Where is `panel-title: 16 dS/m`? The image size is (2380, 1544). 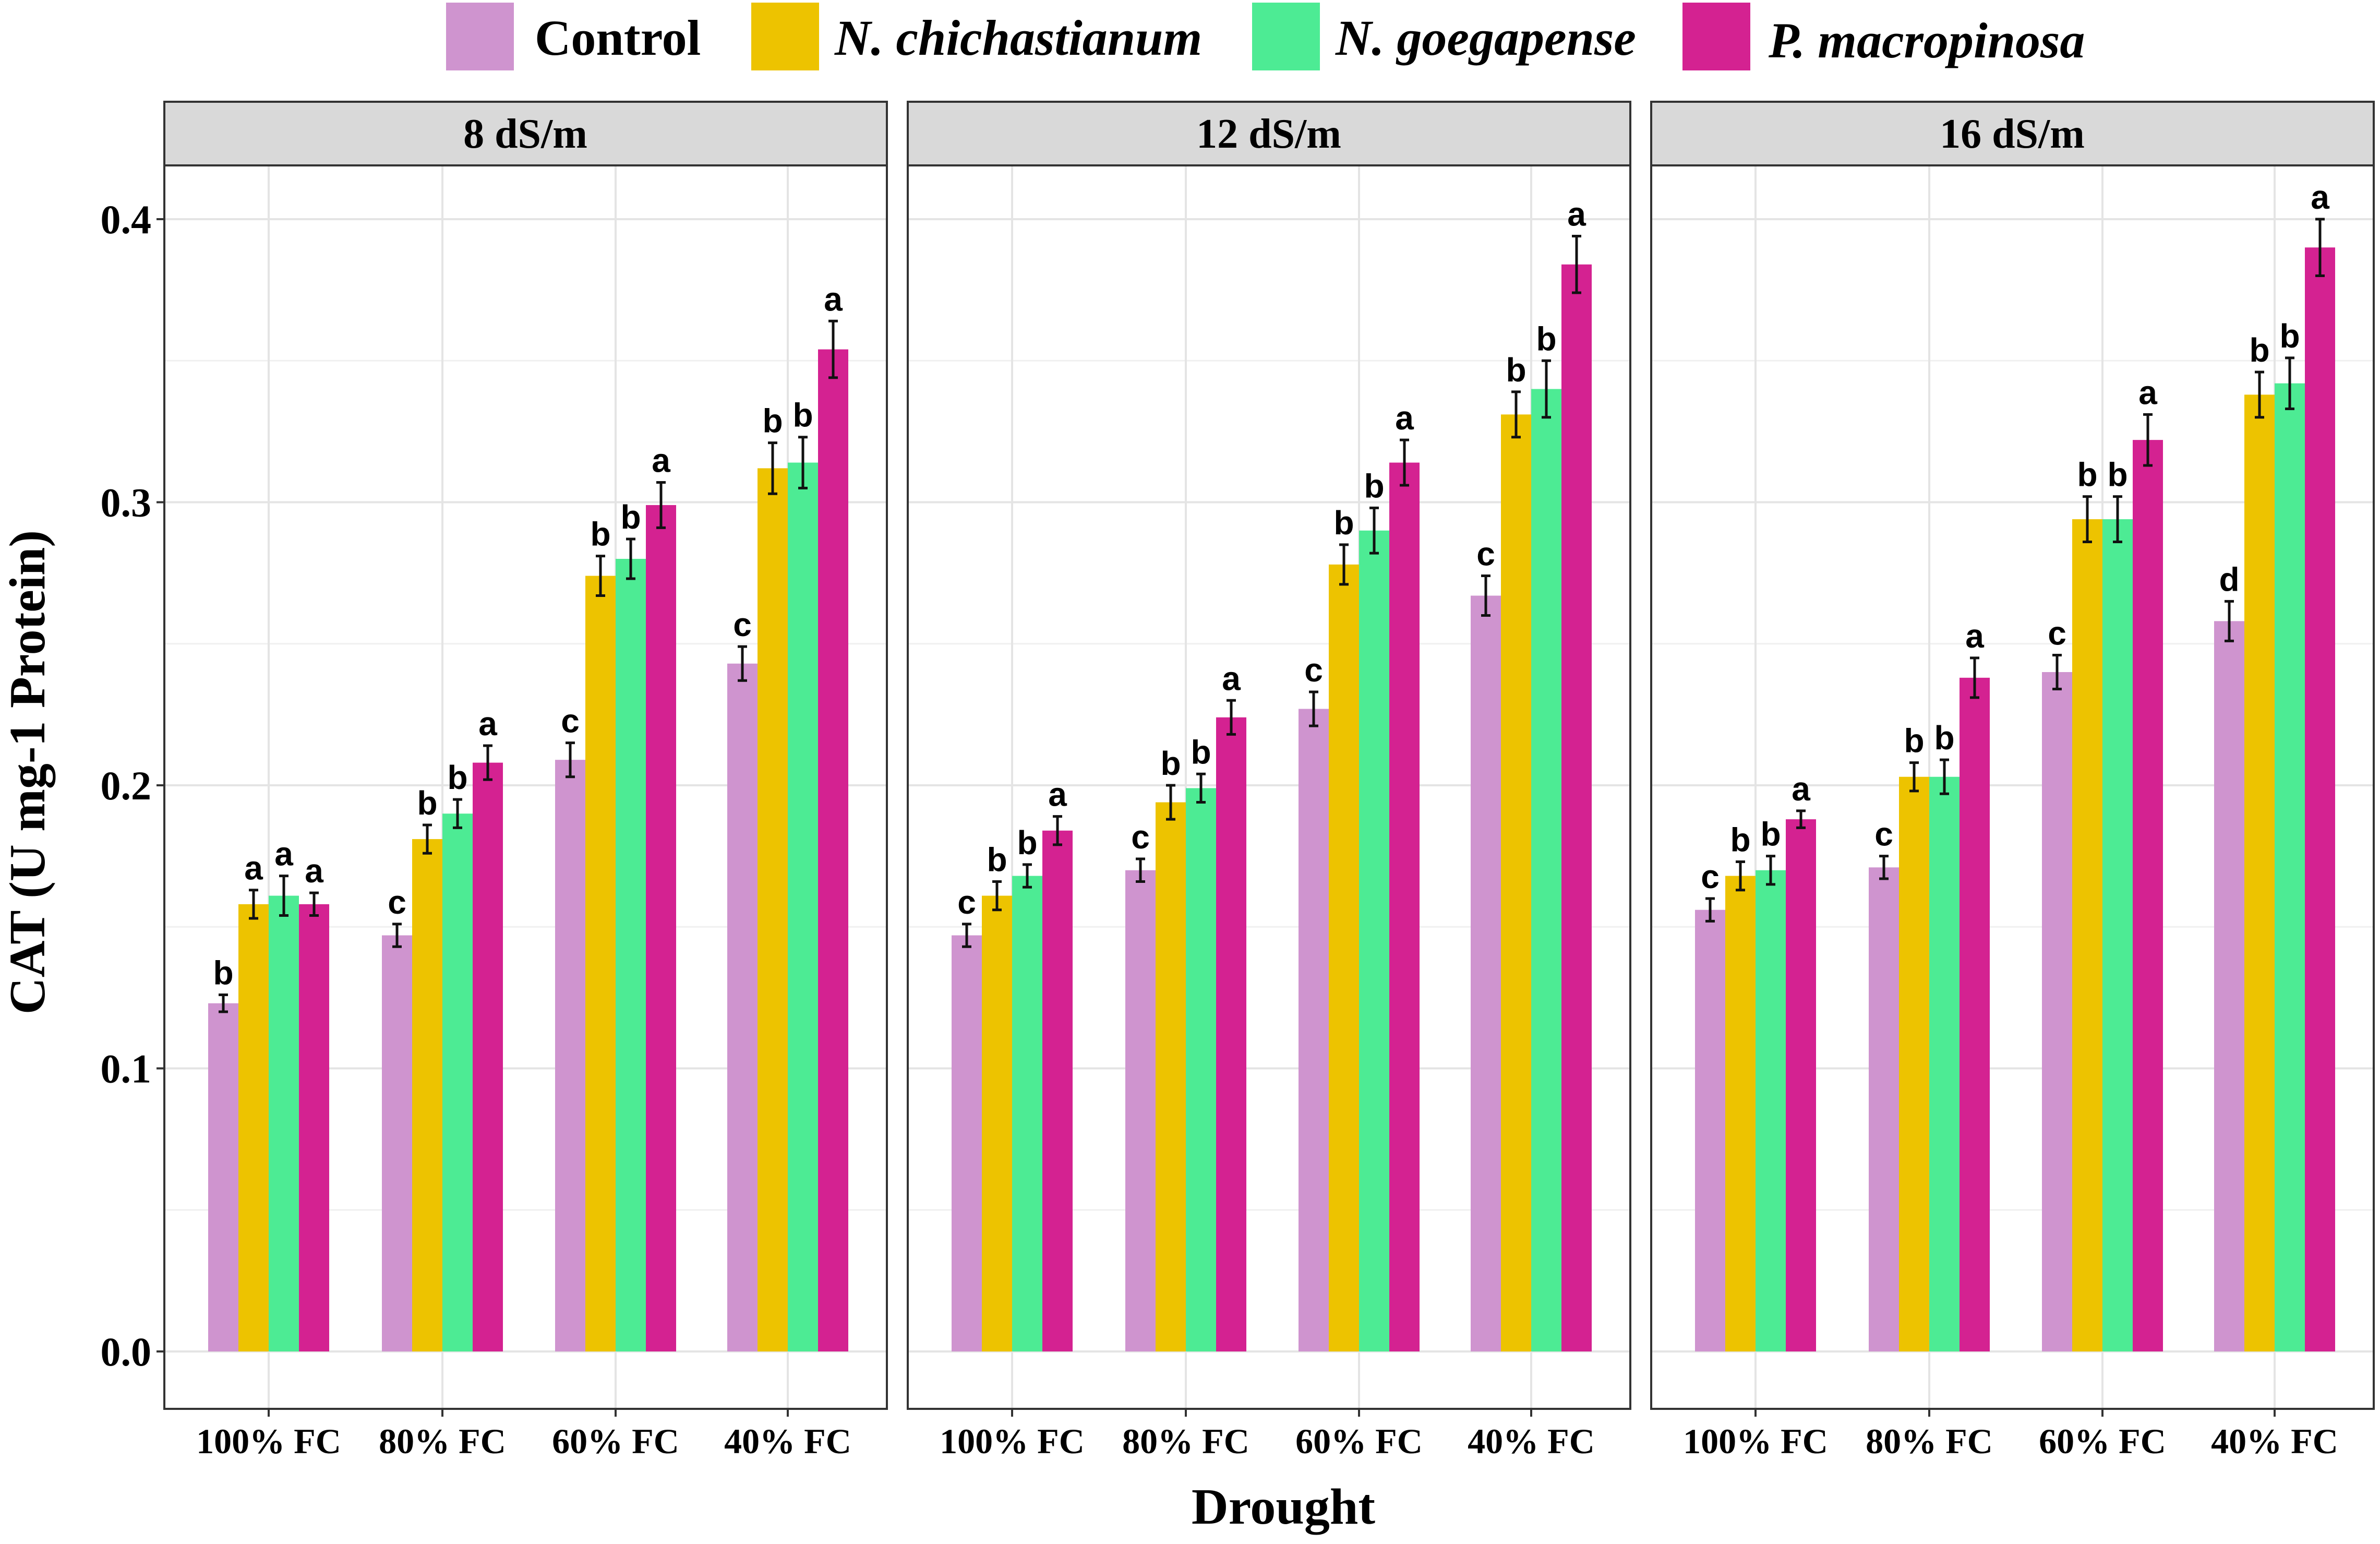 panel-title: 16 dS/m is located at coordinates (2012, 134).